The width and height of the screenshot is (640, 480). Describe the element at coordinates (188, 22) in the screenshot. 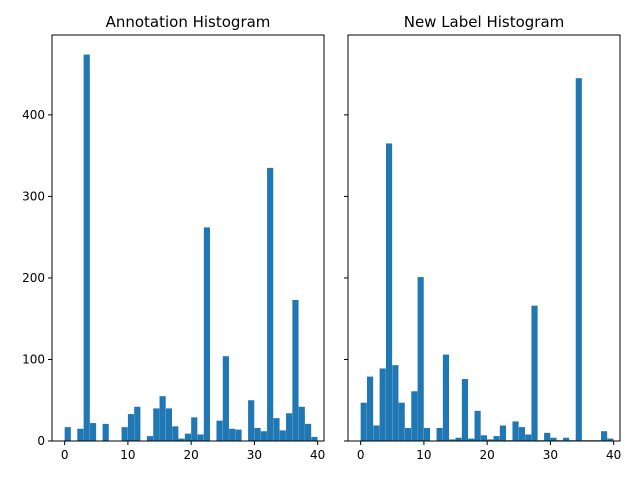

I see `chart-title: Annotation Histogram` at that location.